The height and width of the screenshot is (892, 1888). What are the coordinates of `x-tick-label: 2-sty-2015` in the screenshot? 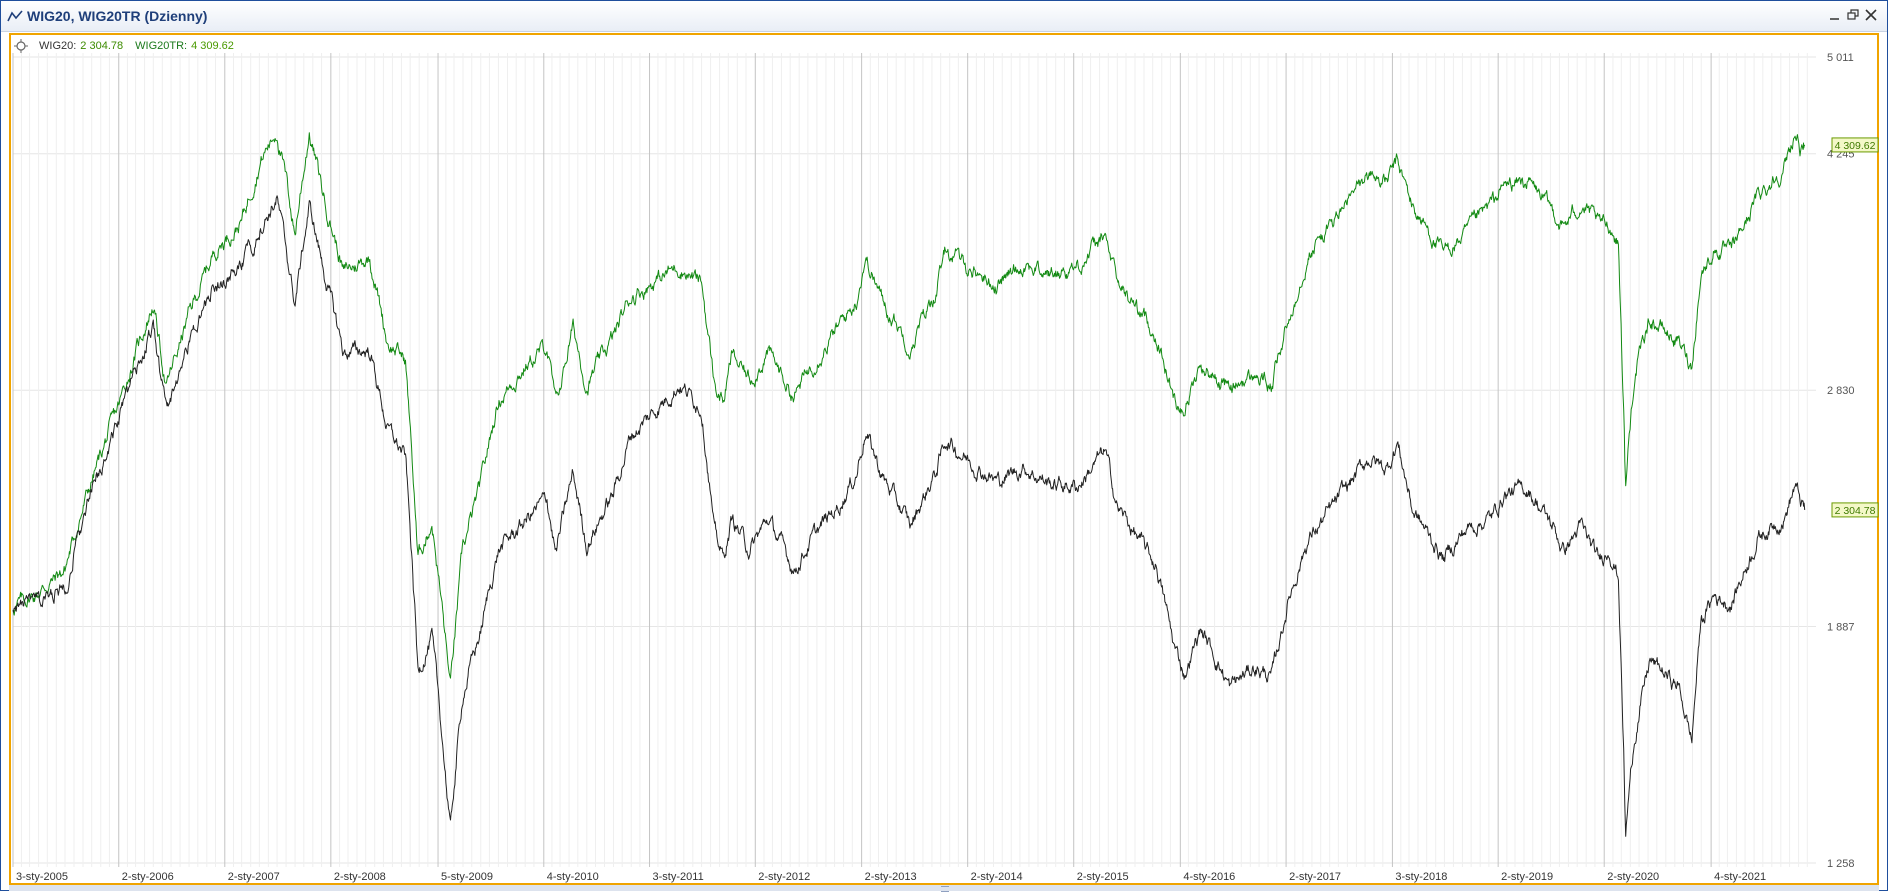 It's located at (1103, 877).